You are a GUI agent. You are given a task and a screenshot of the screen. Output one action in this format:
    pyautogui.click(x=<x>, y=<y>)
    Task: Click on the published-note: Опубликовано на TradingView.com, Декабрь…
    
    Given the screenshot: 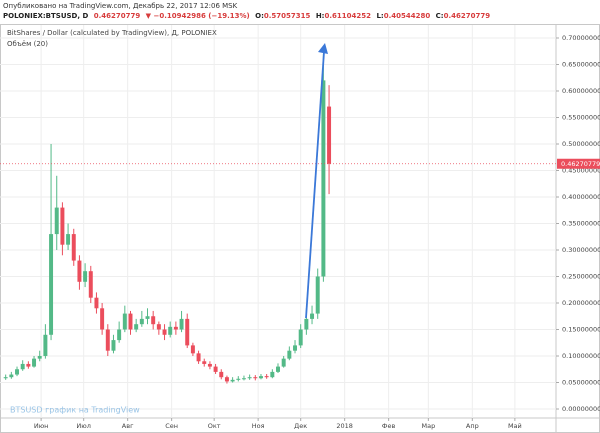 What is the action you would take?
    pyautogui.click(x=120, y=6)
    